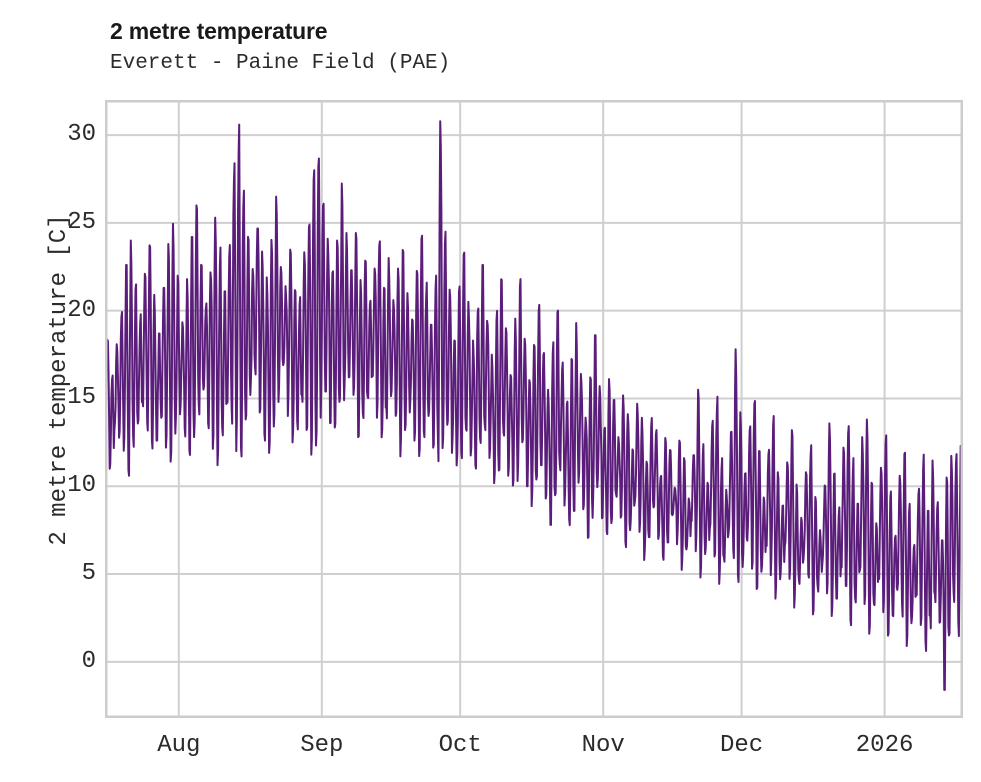  What do you see at coordinates (81, 398) in the screenshot?
I see `y-axis-tick-label: 15` at bounding box center [81, 398].